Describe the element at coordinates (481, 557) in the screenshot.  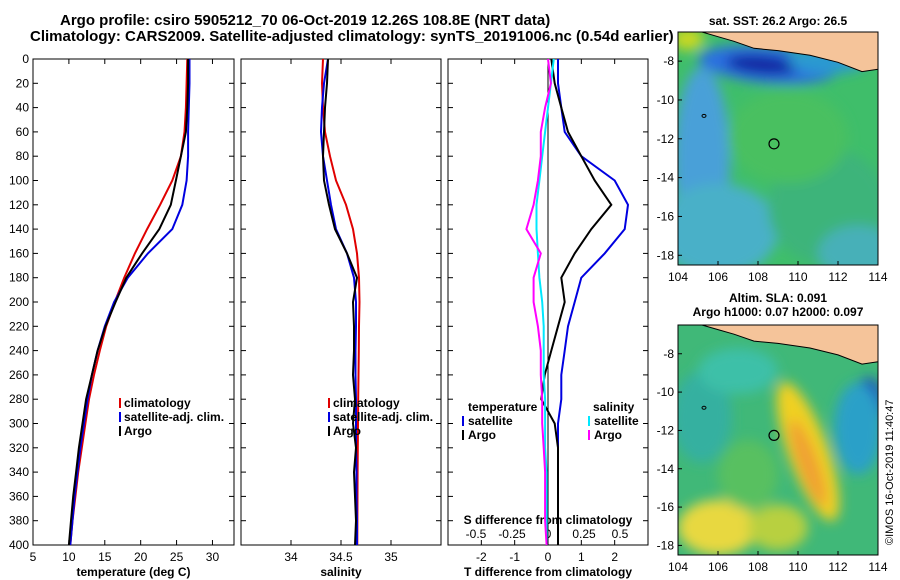
I see `difference-temperature-axis-tick-label: -2` at that location.